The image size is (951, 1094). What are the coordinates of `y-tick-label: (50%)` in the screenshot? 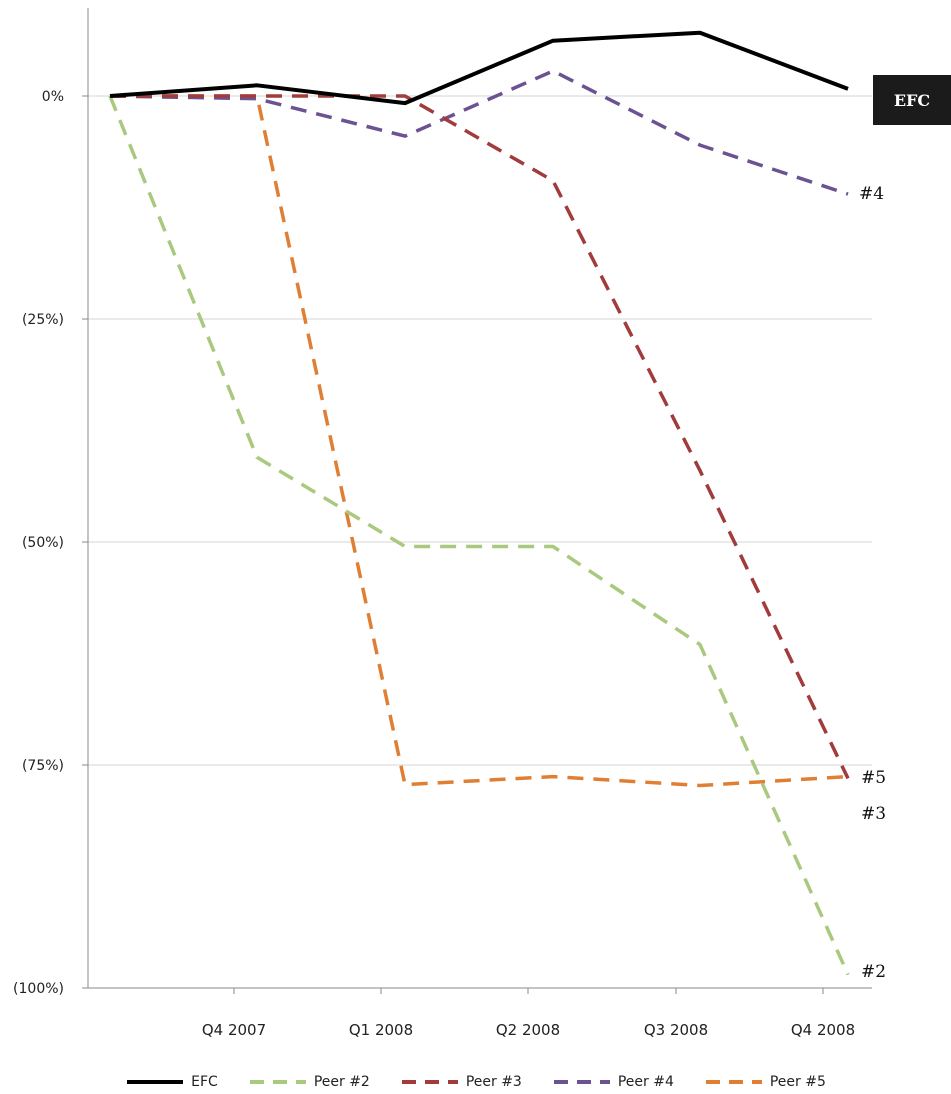 It's located at (43, 543).